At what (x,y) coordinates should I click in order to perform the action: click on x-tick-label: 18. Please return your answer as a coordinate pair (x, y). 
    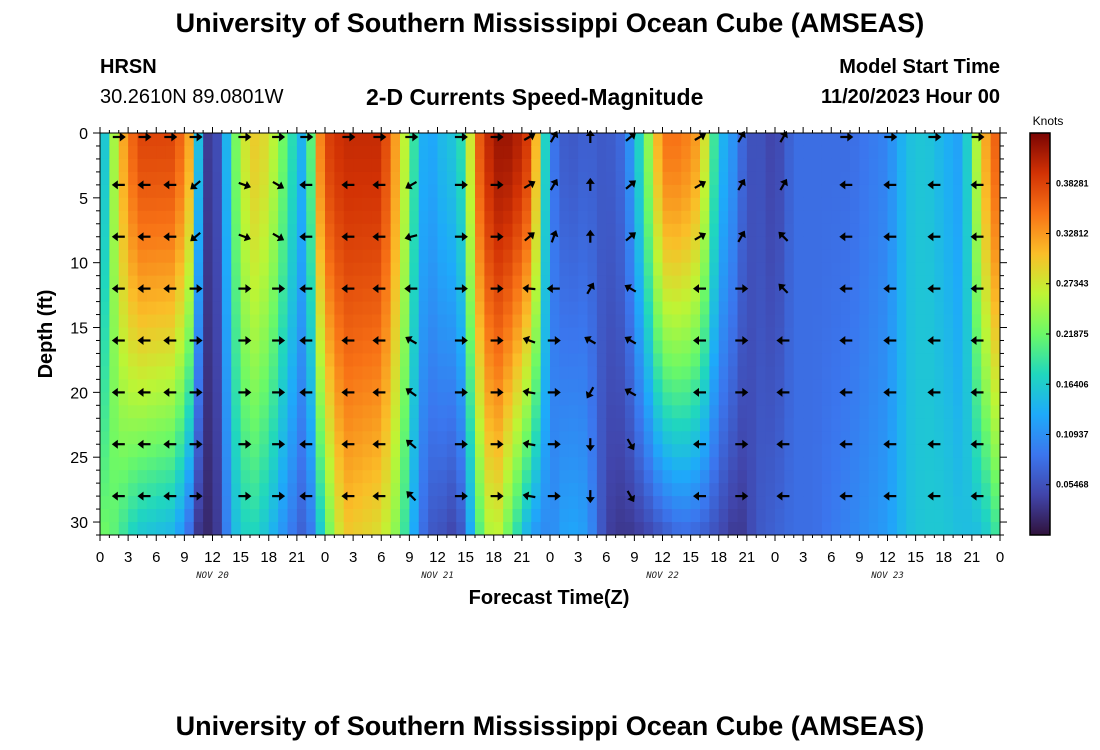
    Looking at the image, I should click on (943, 557).